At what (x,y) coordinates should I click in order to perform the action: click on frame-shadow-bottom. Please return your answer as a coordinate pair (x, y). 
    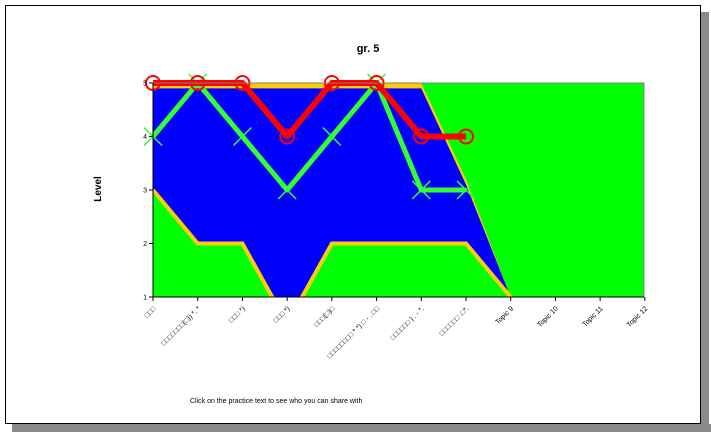
    Looking at the image, I should click on (361, 428).